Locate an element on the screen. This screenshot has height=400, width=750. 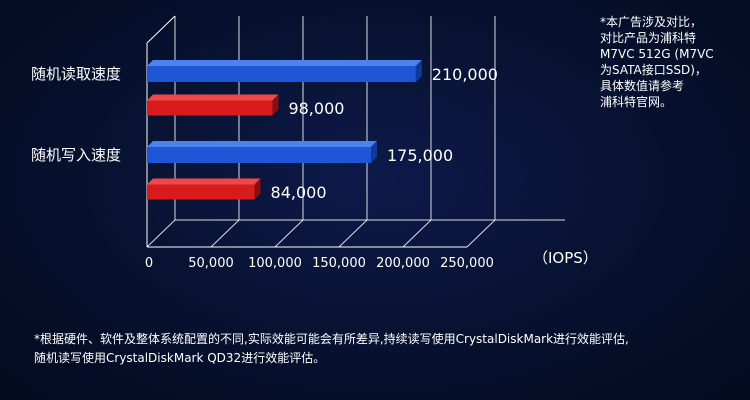
comparison-note-line: 浦科特官网。 is located at coordinates (636, 102).